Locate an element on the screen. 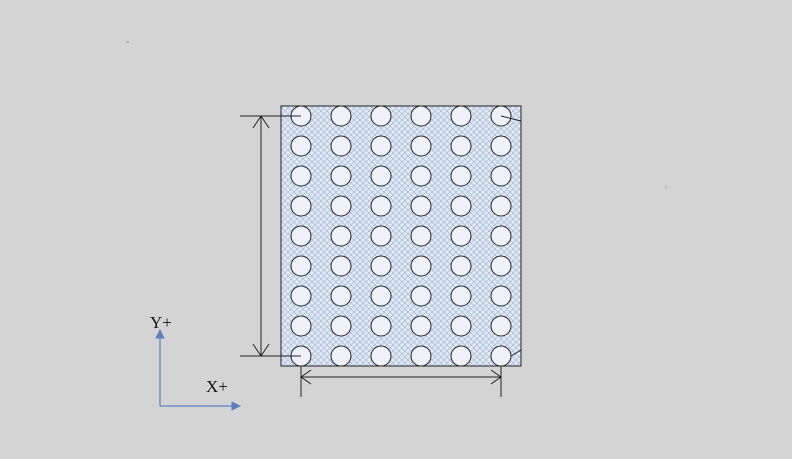 This screenshot has width=792, height=459. y-axis-label: Y+ is located at coordinates (161, 322).